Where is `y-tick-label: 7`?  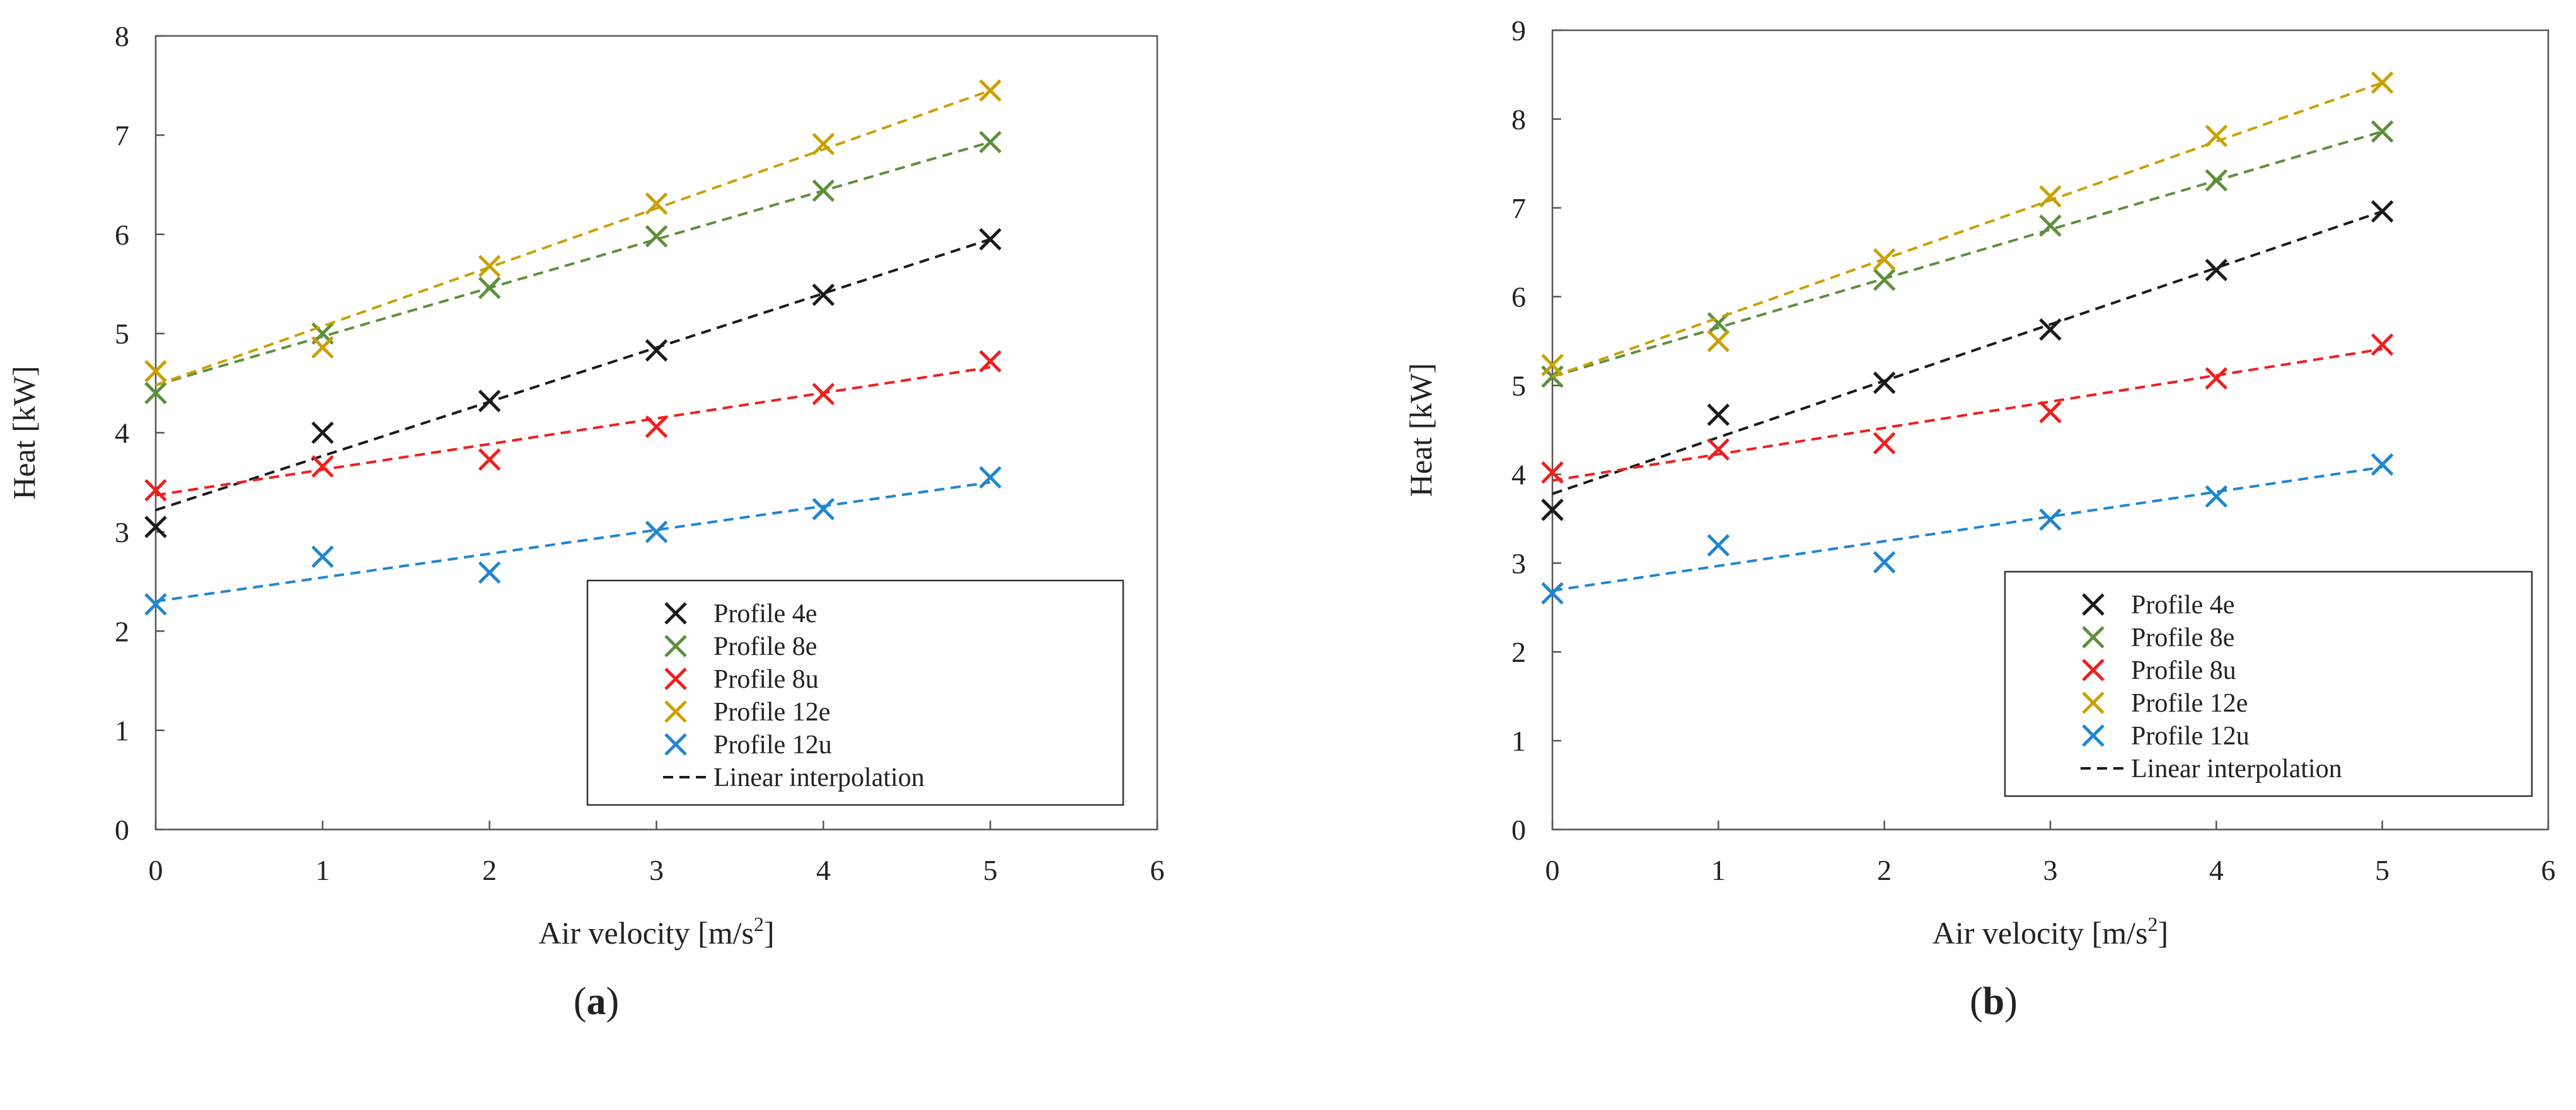 y-tick-label: 7 is located at coordinates (1518, 208).